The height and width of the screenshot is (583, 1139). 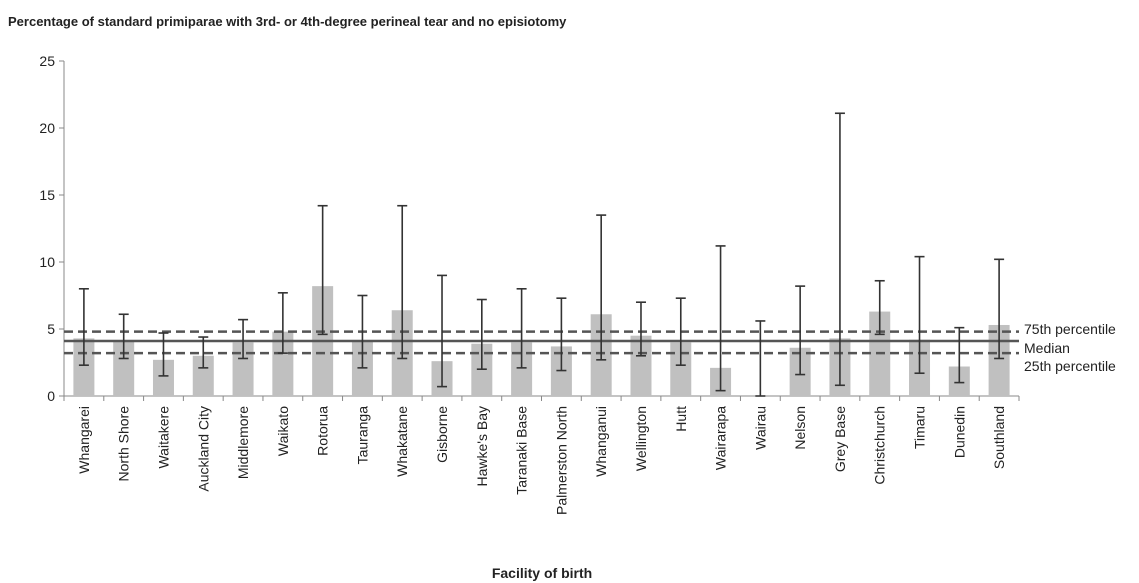 I want to click on y-tick-label: 20, so click(x=47, y=128).